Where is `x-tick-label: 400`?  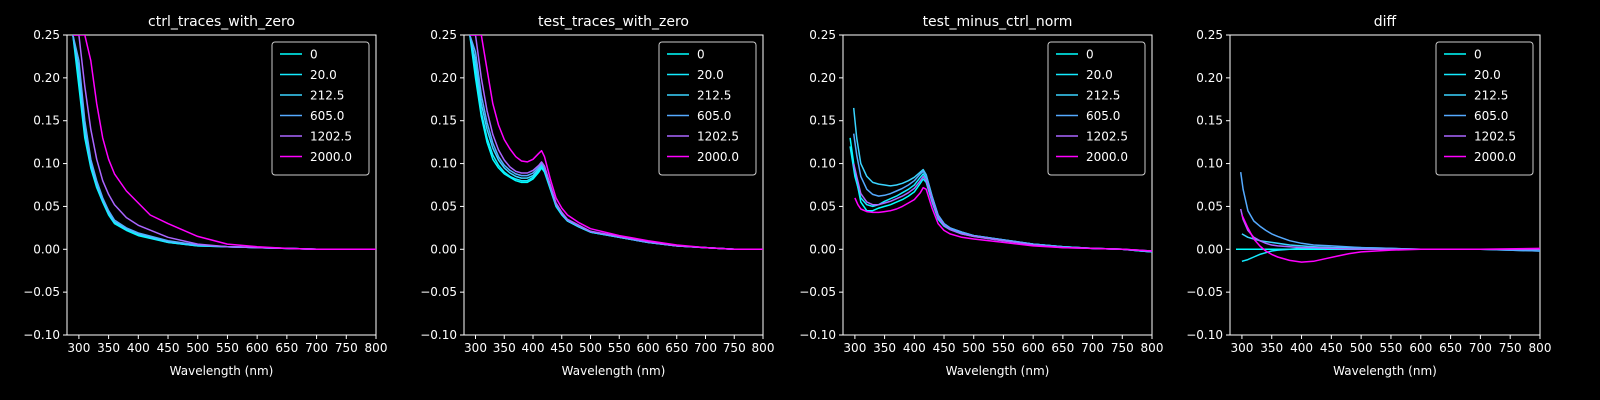
x-tick-label: 400 is located at coordinates (138, 348).